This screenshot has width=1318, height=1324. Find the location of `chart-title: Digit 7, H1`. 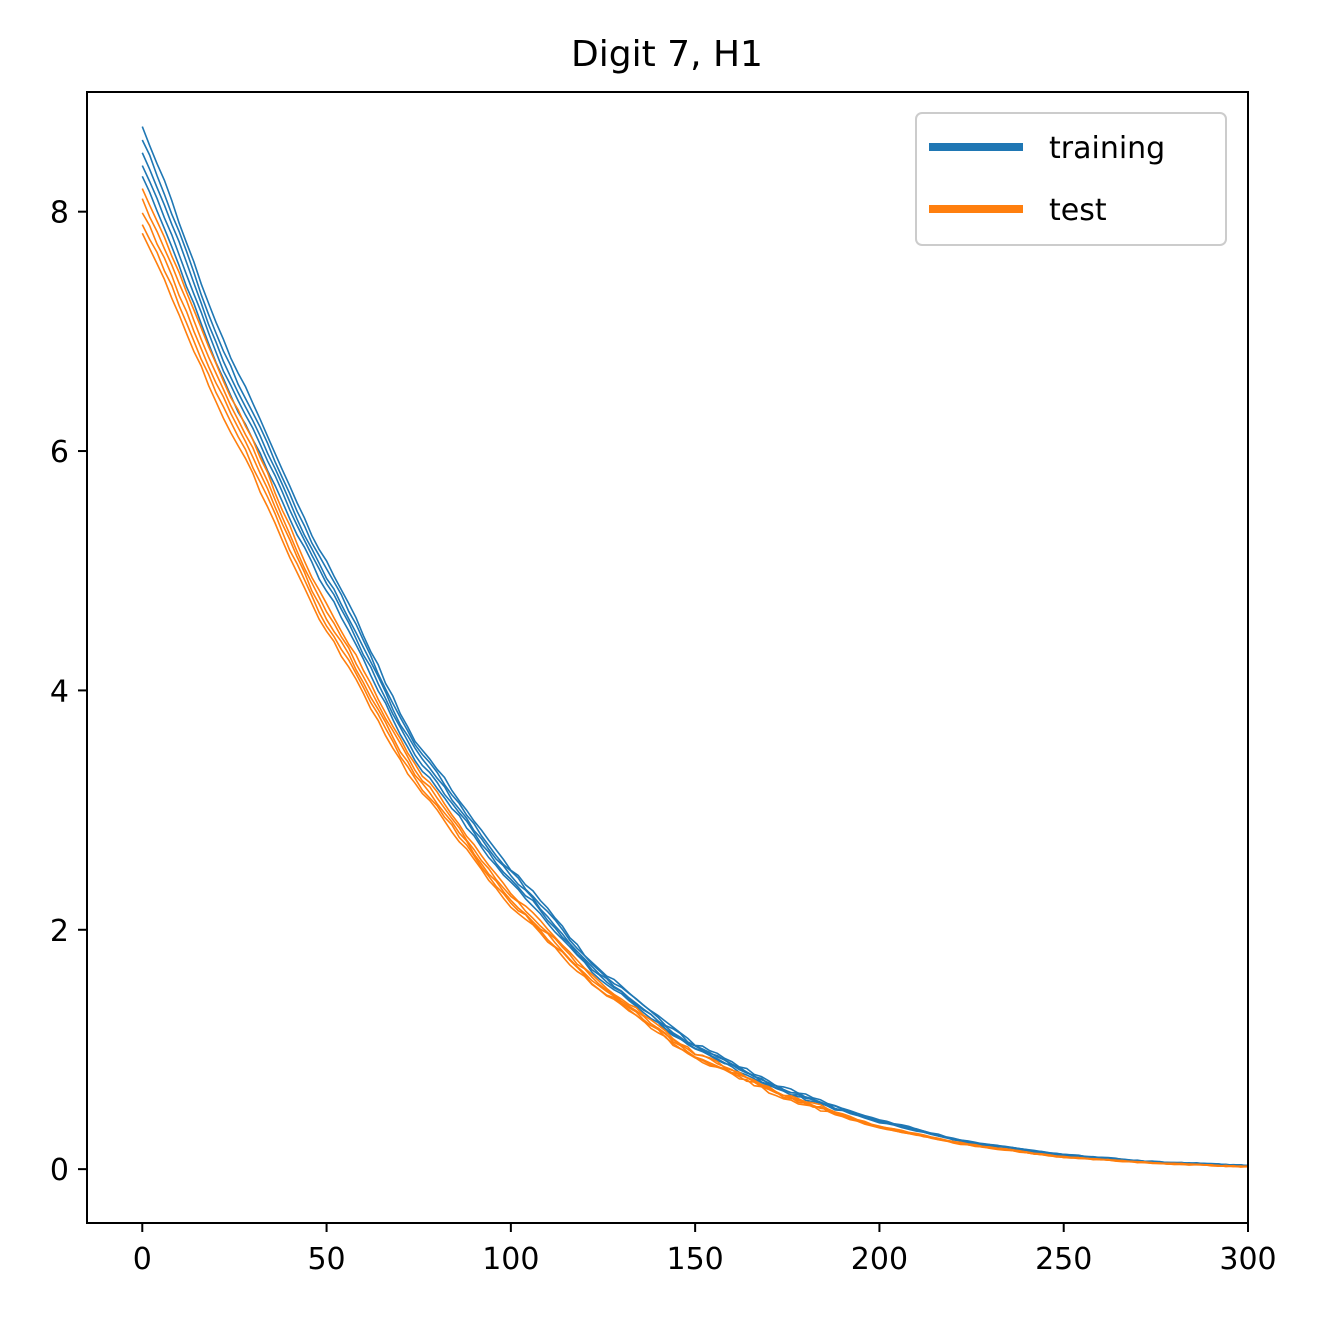

chart-title: Digit 7, H1 is located at coordinates (667, 54).